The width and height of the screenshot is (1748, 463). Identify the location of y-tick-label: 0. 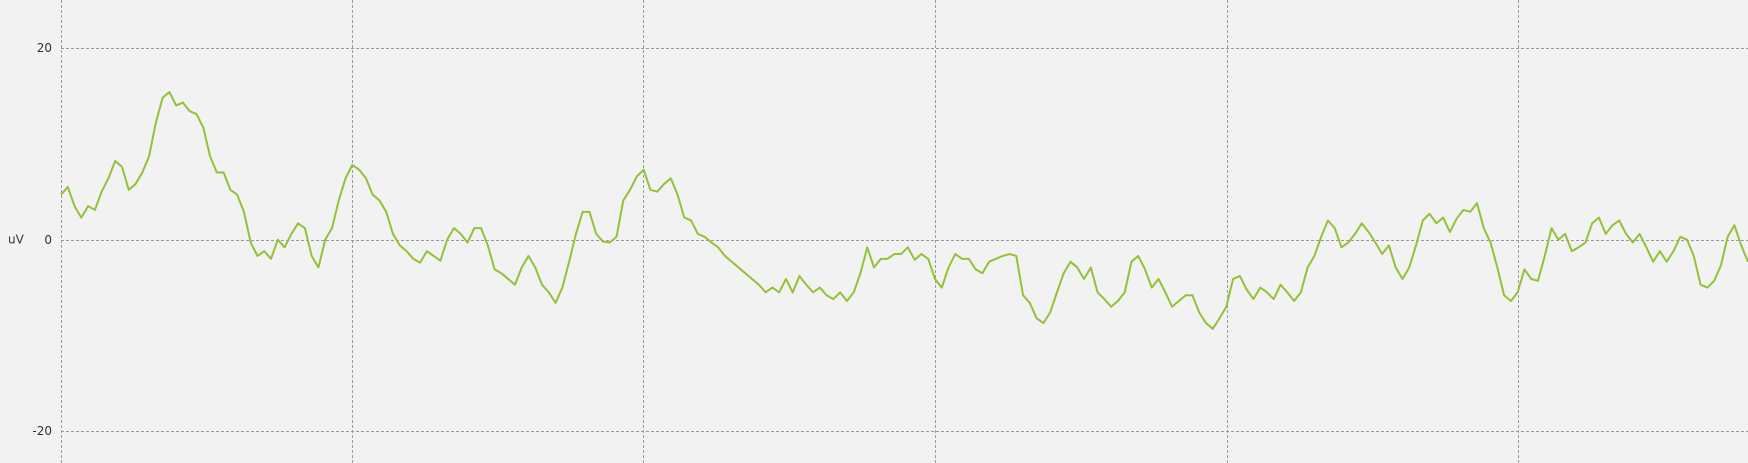
(48, 240).